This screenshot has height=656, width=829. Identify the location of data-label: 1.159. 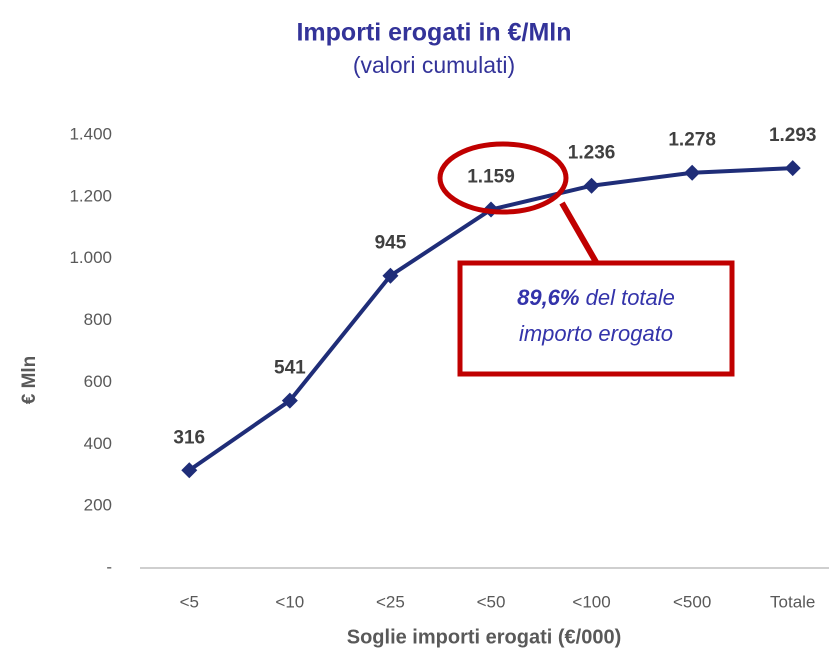
(491, 177).